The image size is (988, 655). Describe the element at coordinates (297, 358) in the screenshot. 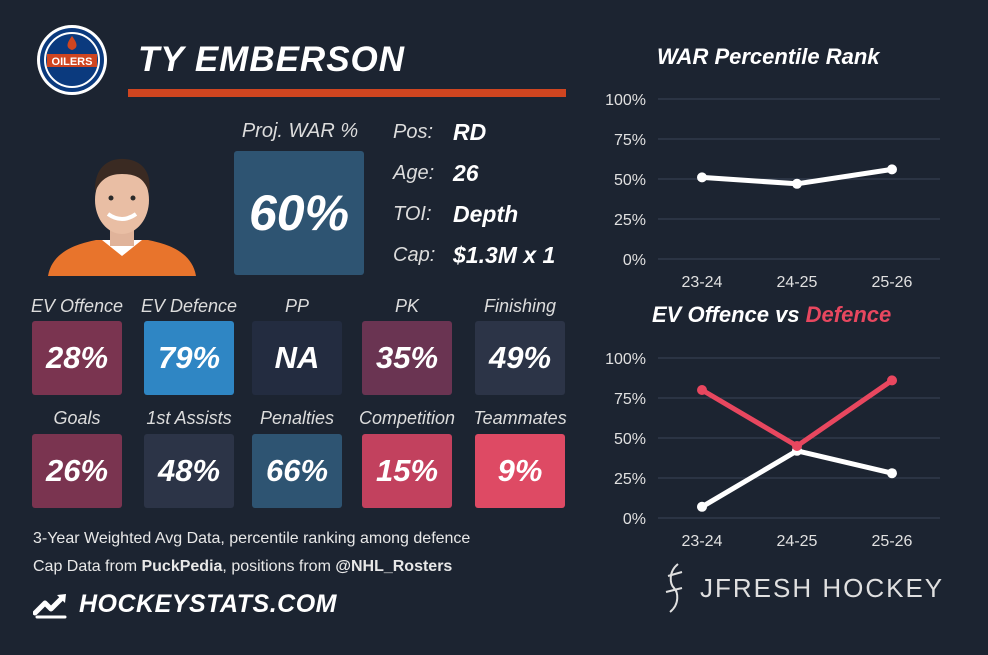

I see `stat-tile-pp: NA` at that location.